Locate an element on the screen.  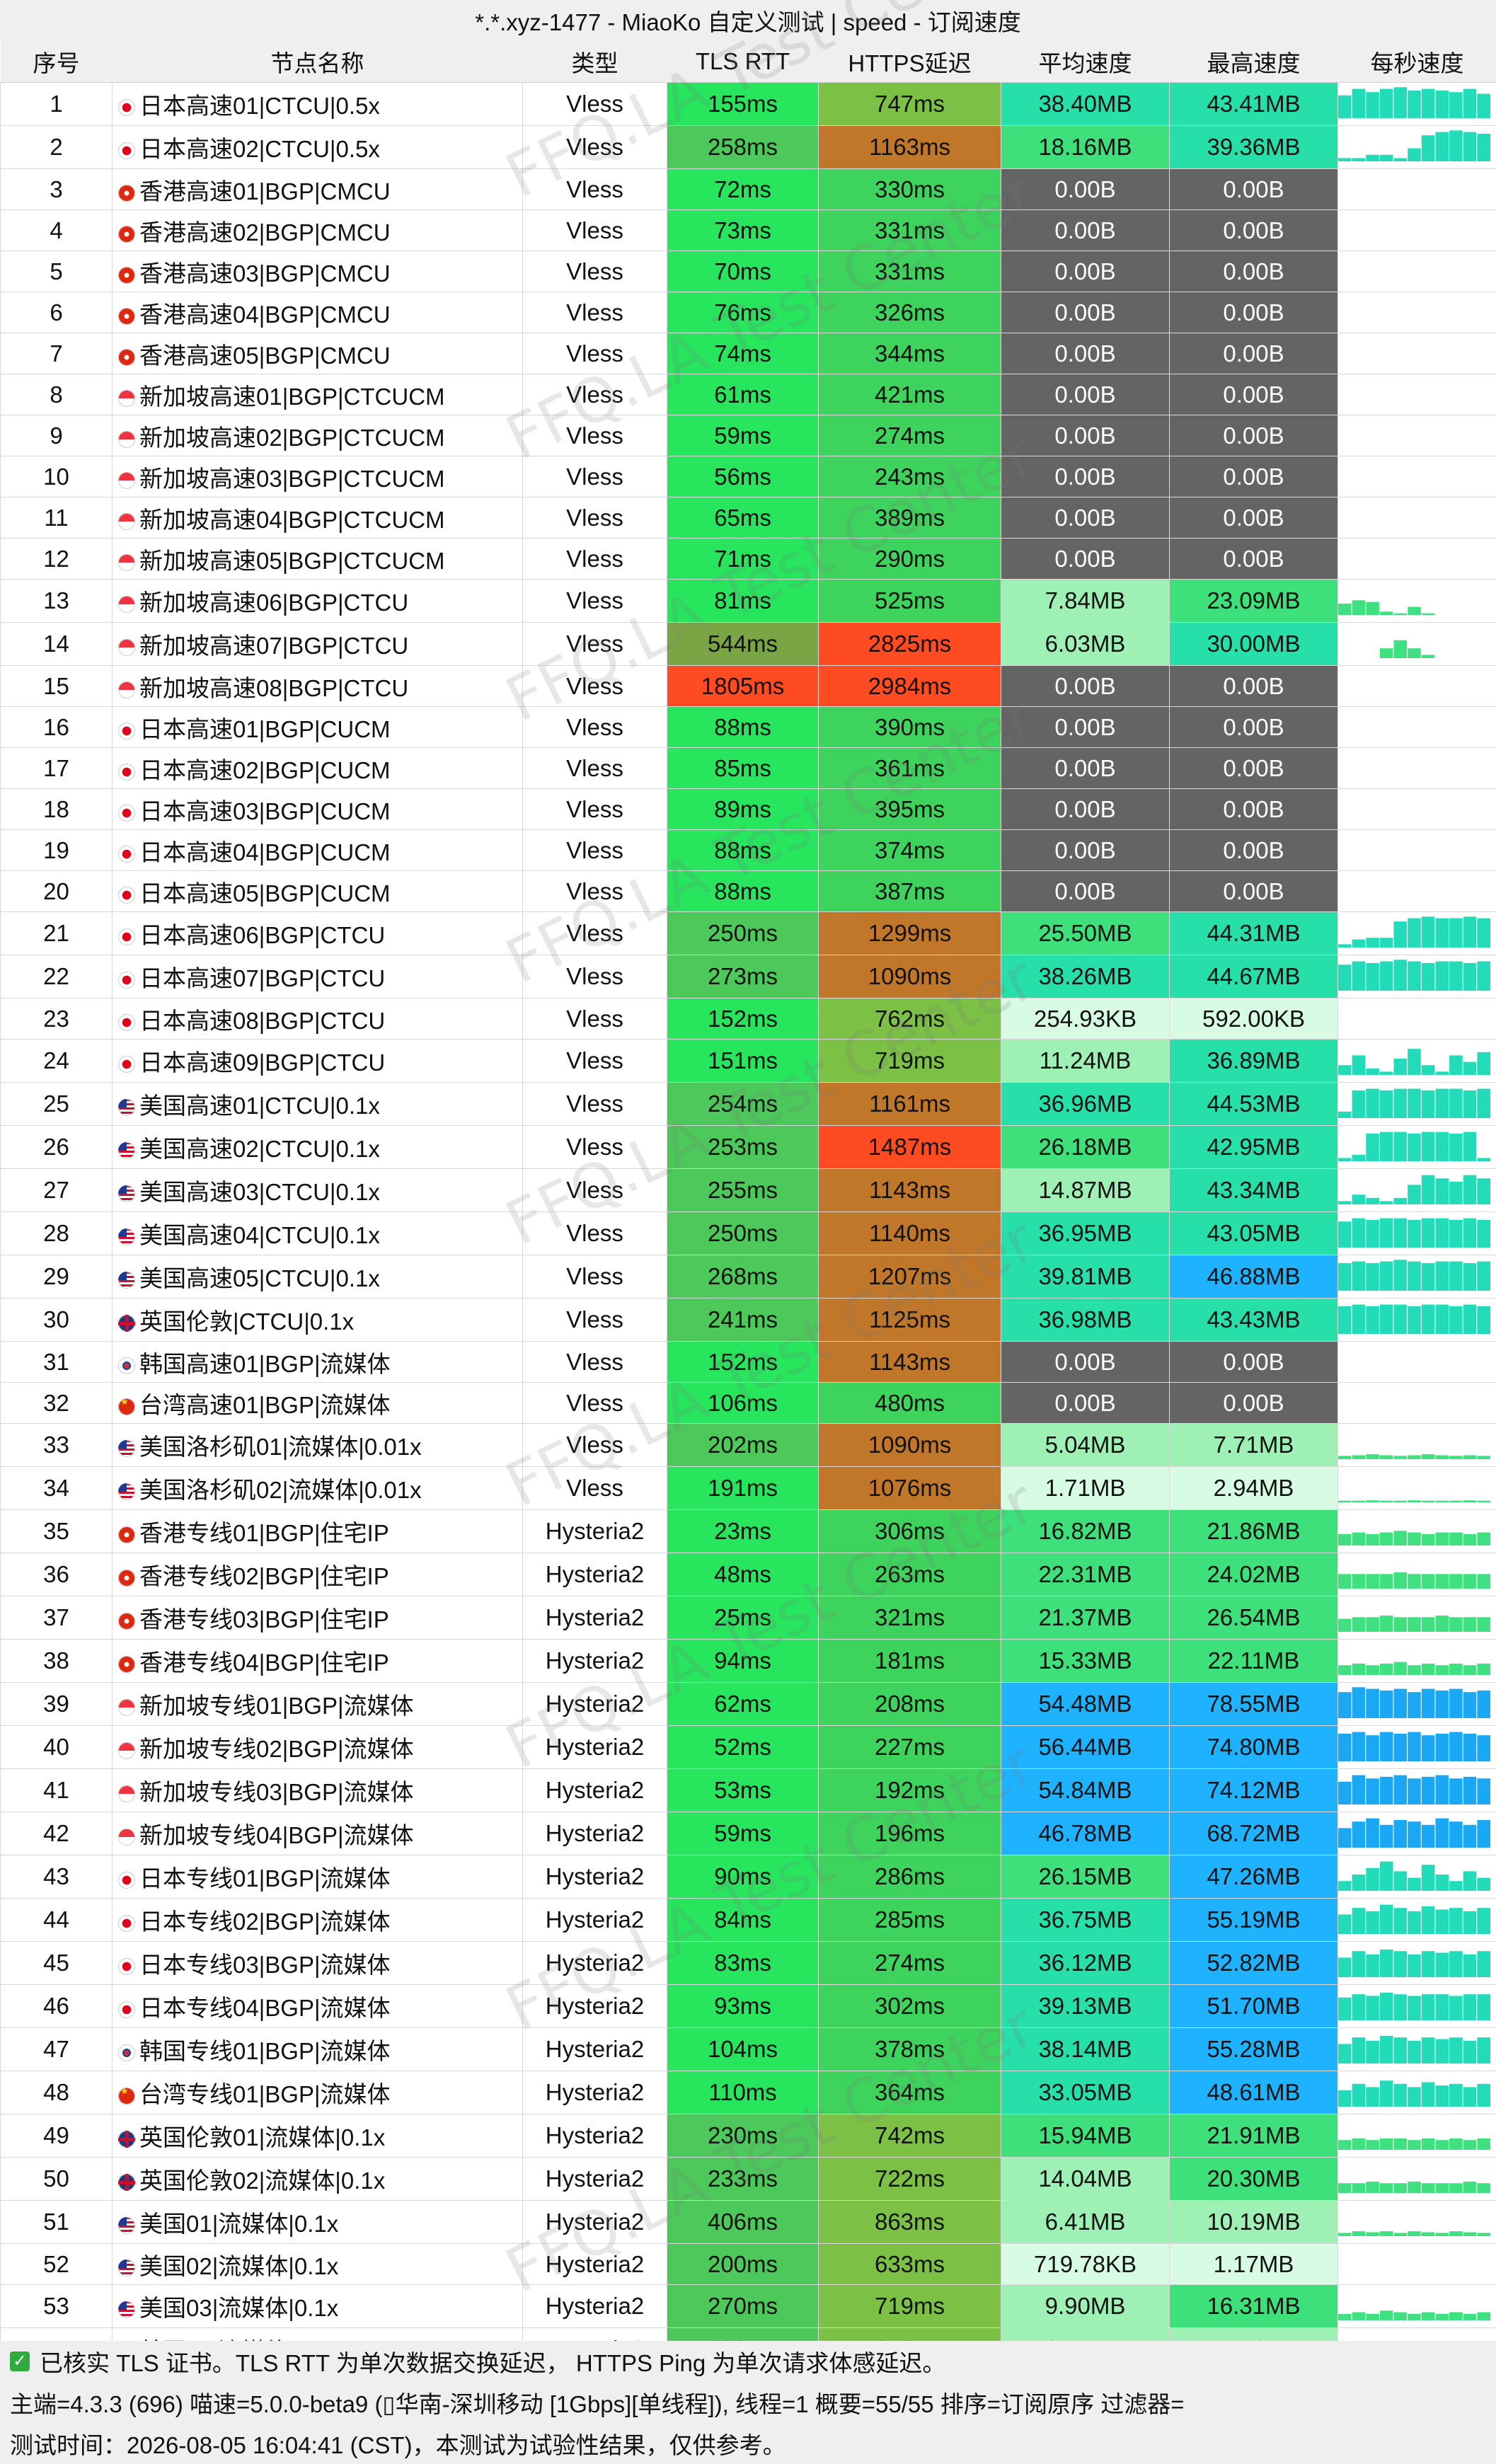
cell-index: 26 is located at coordinates (56, 1147).